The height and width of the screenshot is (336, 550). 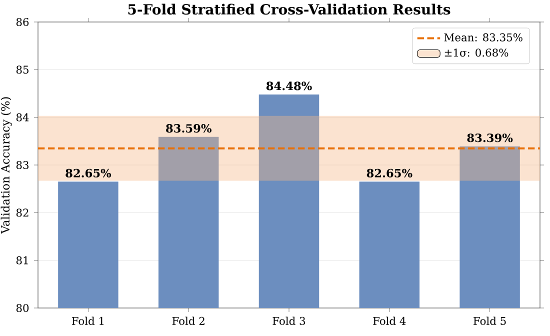 I want to click on y-tick-label: 82, so click(x=22, y=212).